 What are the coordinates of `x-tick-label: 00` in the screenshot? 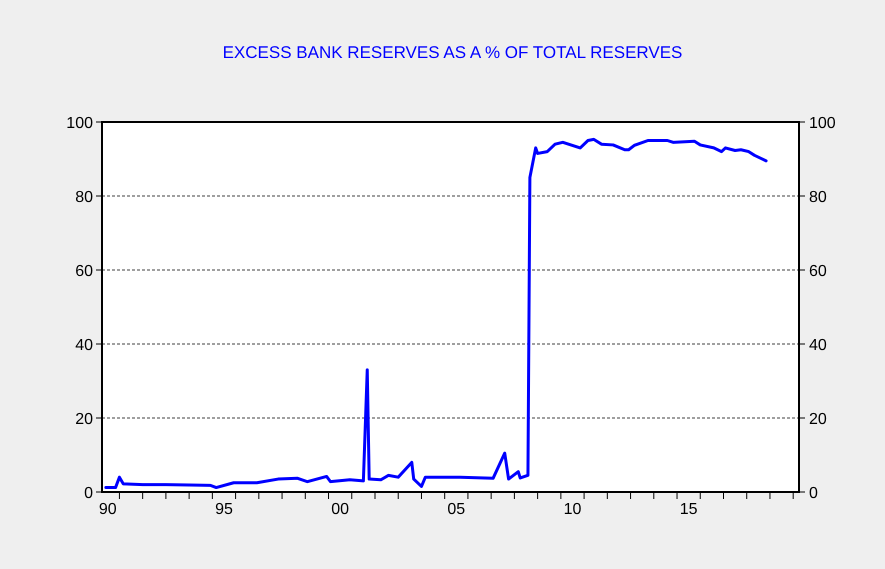 It's located at (340, 509).